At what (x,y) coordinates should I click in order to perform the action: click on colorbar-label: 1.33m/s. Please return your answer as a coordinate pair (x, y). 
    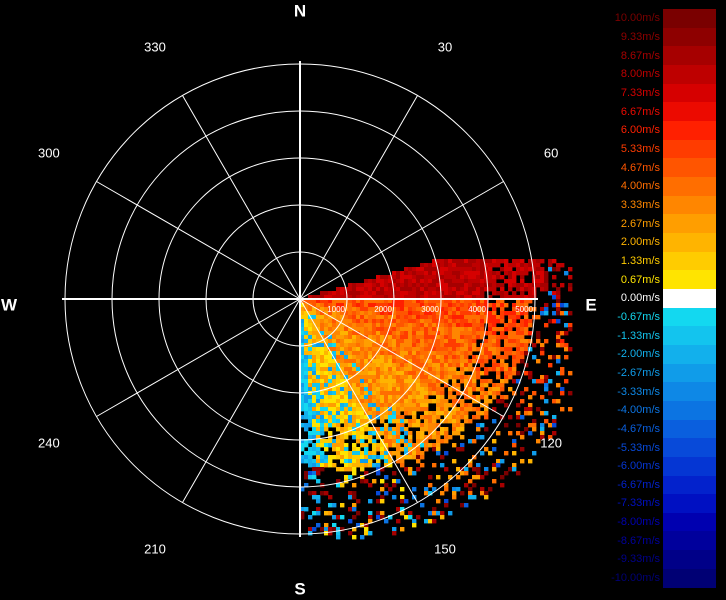
    Looking at the image, I should click on (640, 260).